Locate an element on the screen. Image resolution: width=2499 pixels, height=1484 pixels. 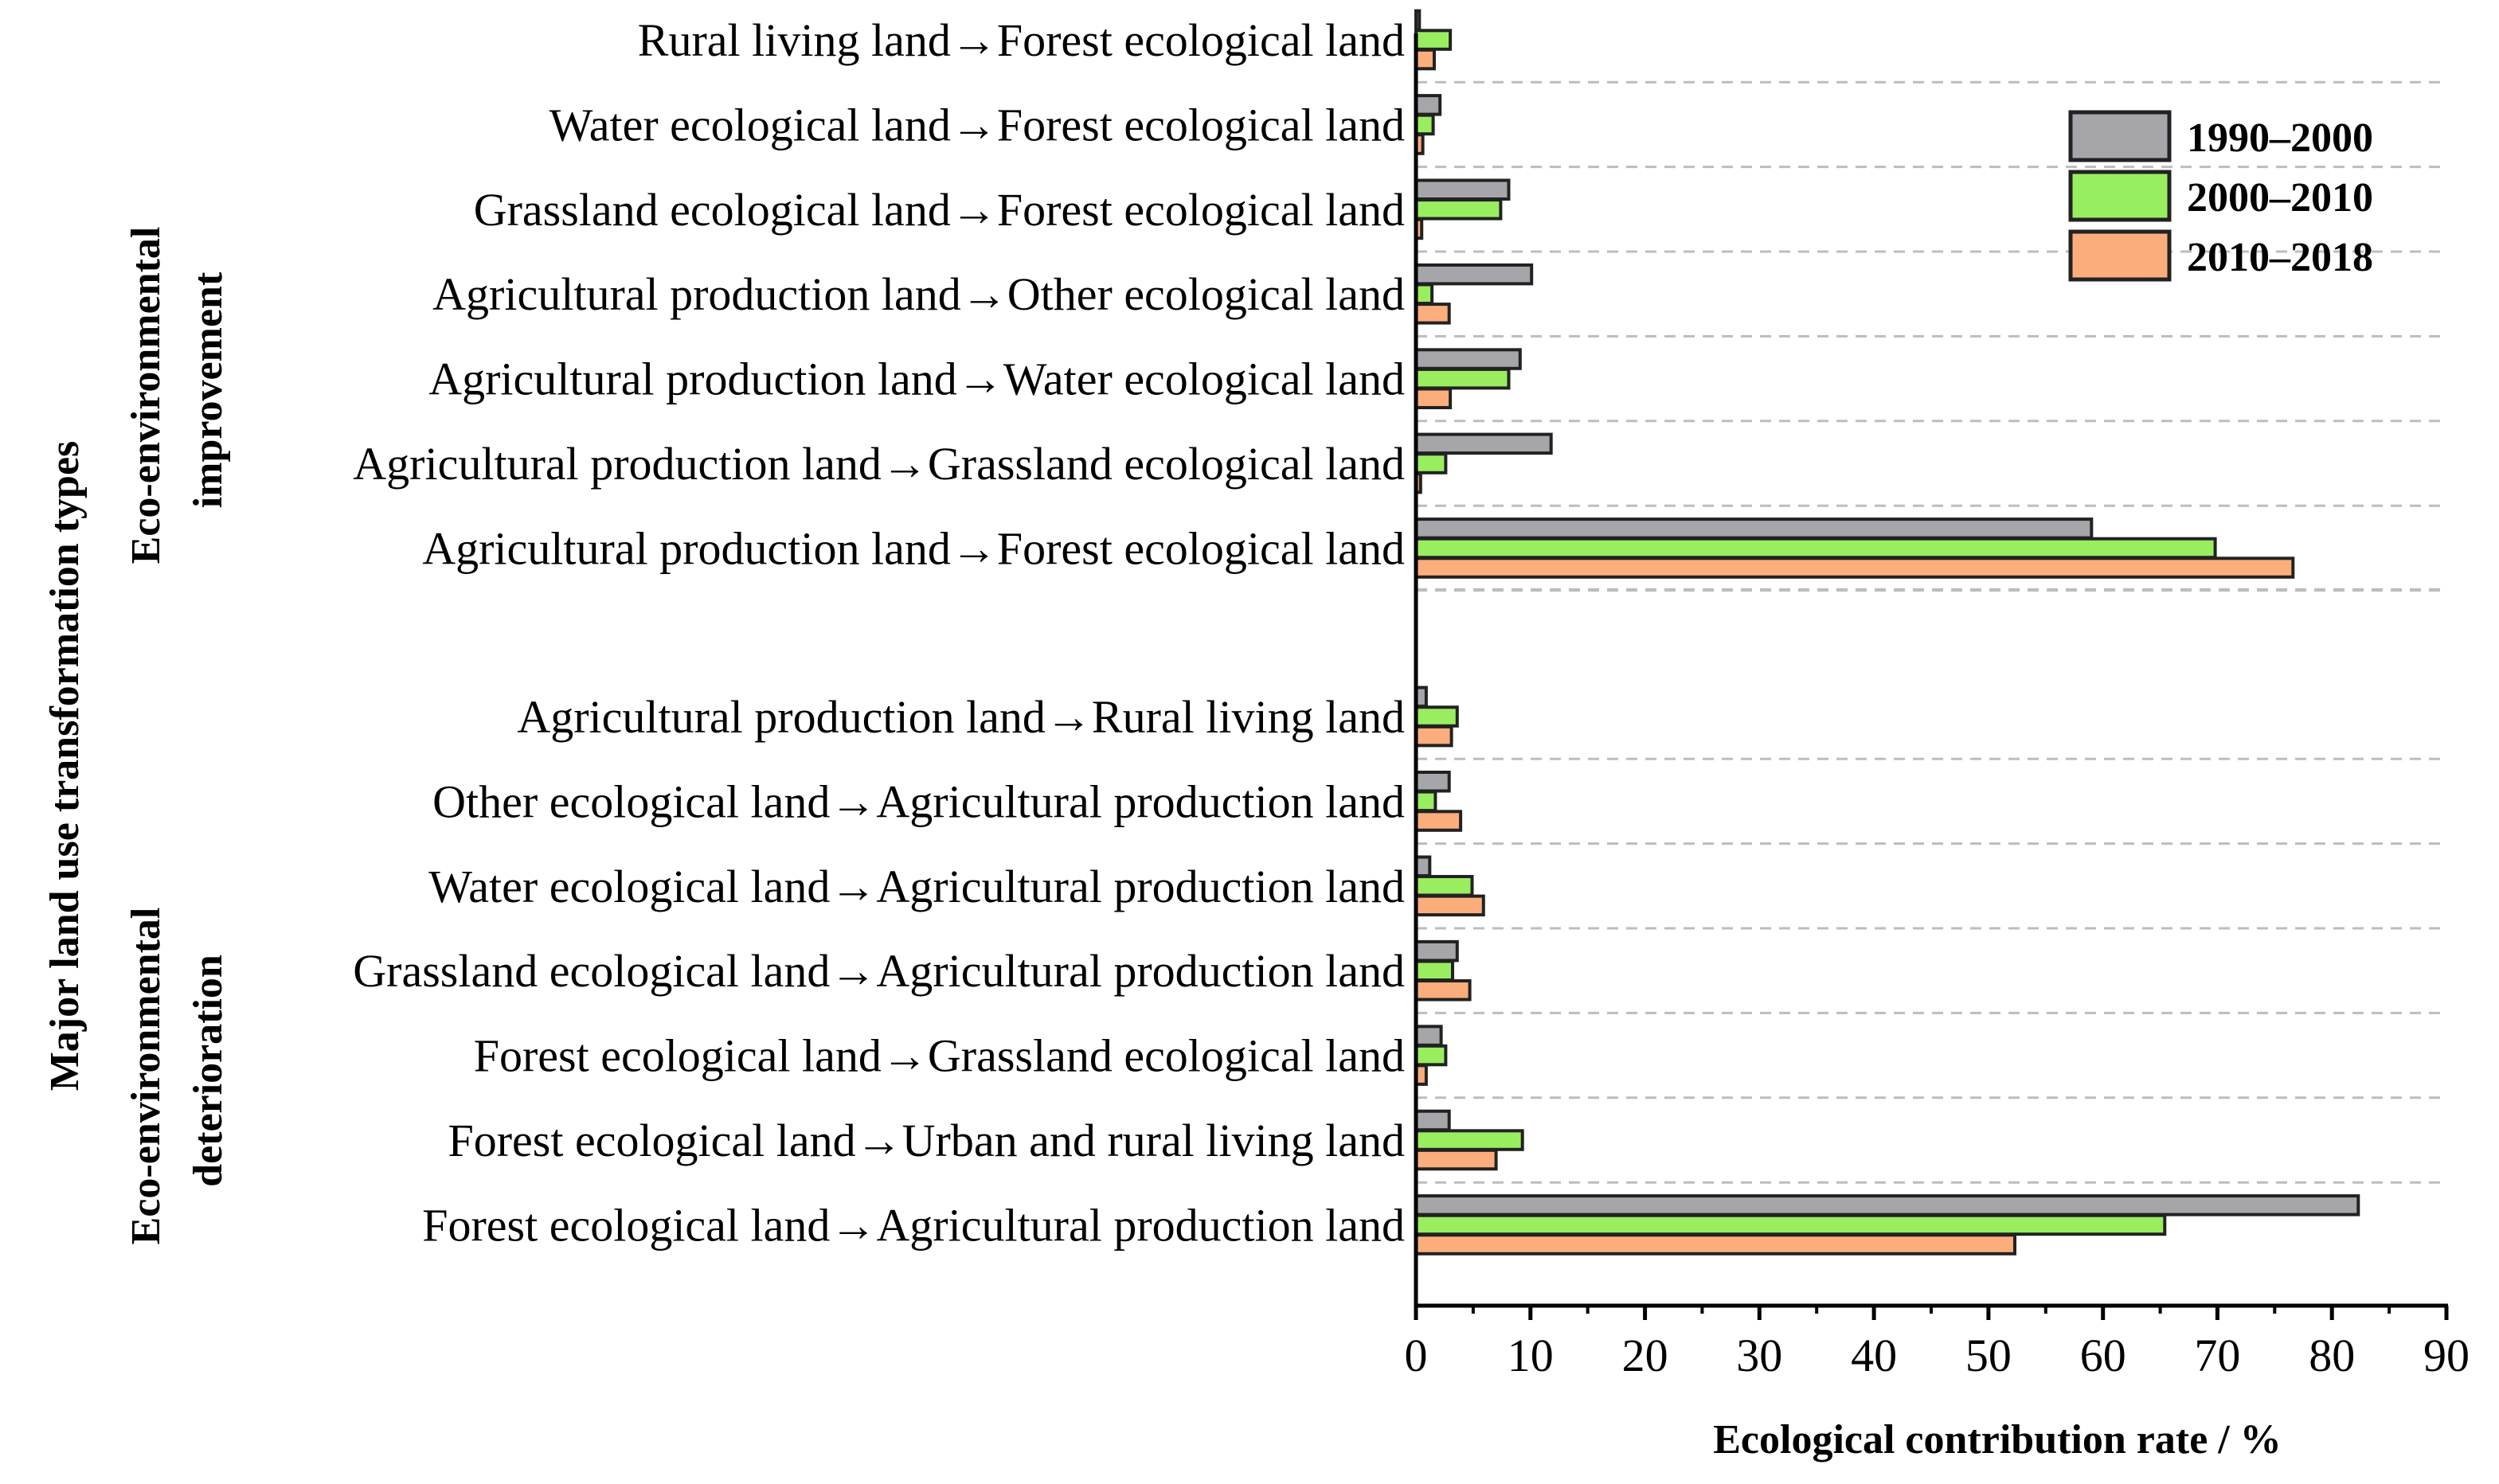
x-tick-label: 60 is located at coordinates (2103, 1355).